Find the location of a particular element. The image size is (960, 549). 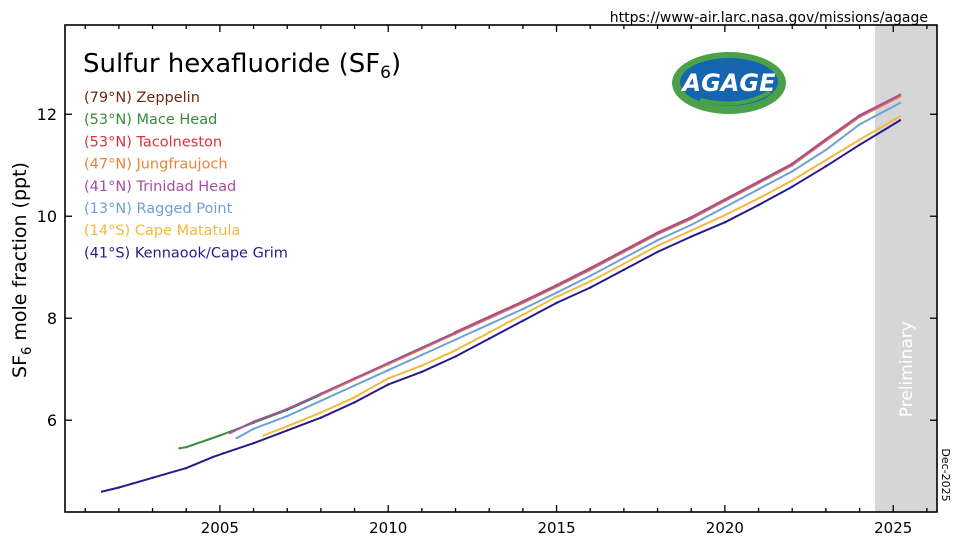

preliminary-label: Preliminary is located at coordinates (907, 369).